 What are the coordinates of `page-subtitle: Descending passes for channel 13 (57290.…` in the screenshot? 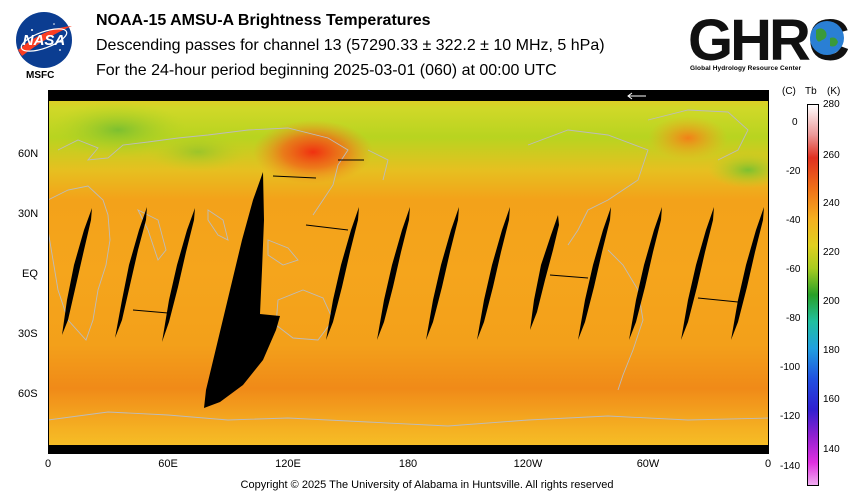 It's located at (350, 45).